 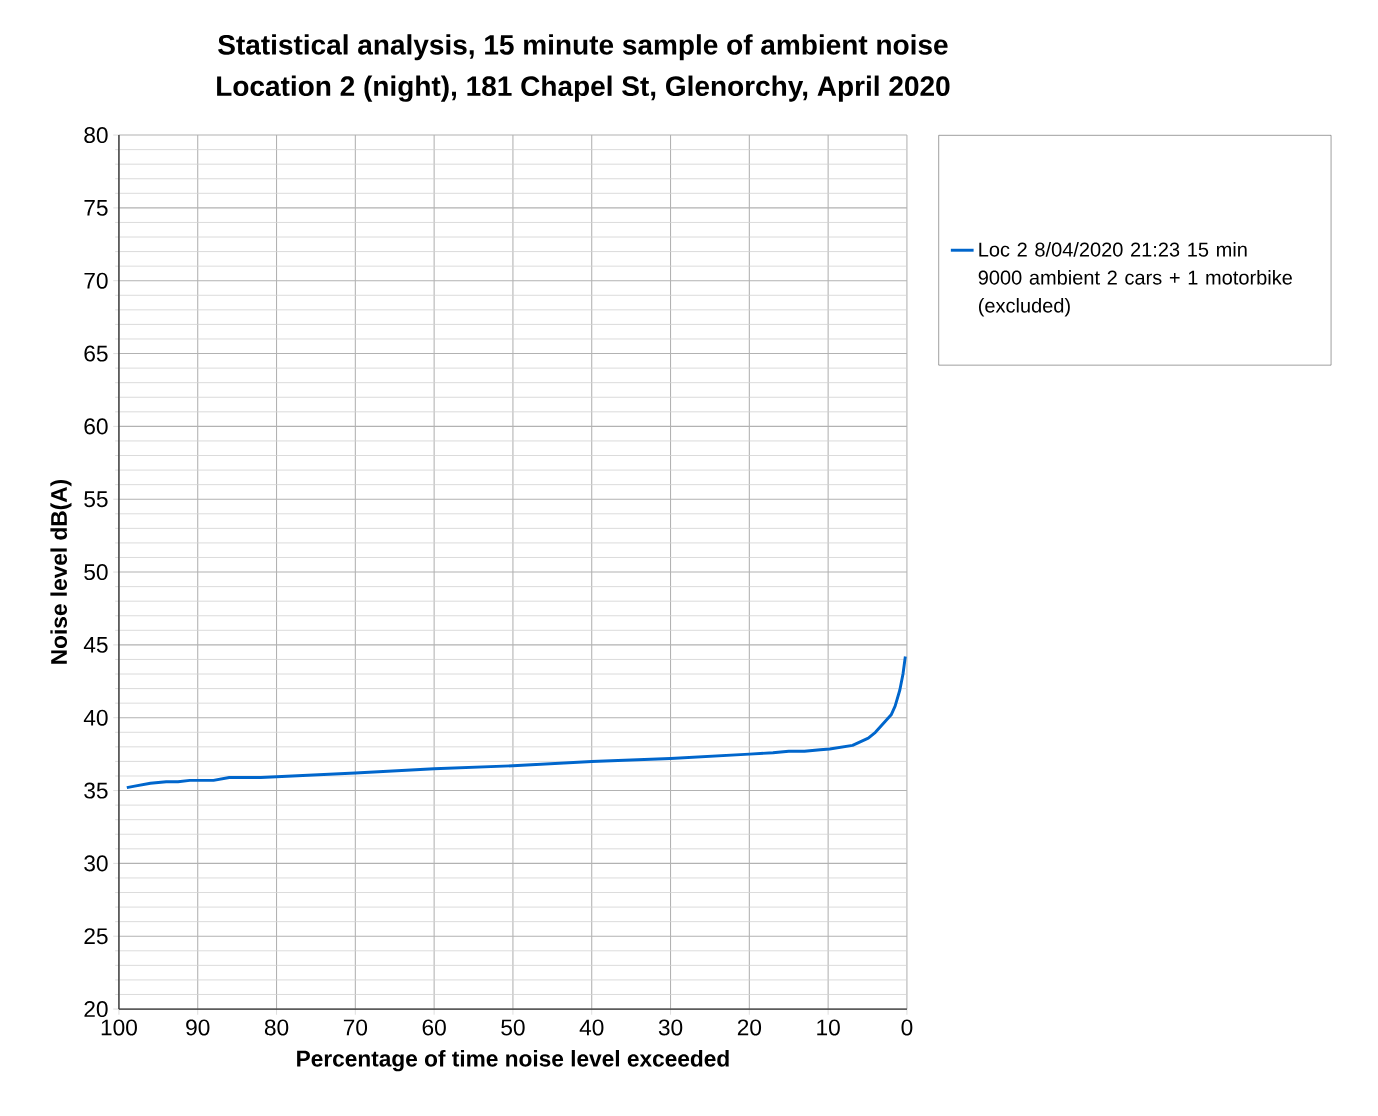 What do you see at coordinates (355, 1027) in the screenshot?
I see `x-tick-label: 70` at bounding box center [355, 1027].